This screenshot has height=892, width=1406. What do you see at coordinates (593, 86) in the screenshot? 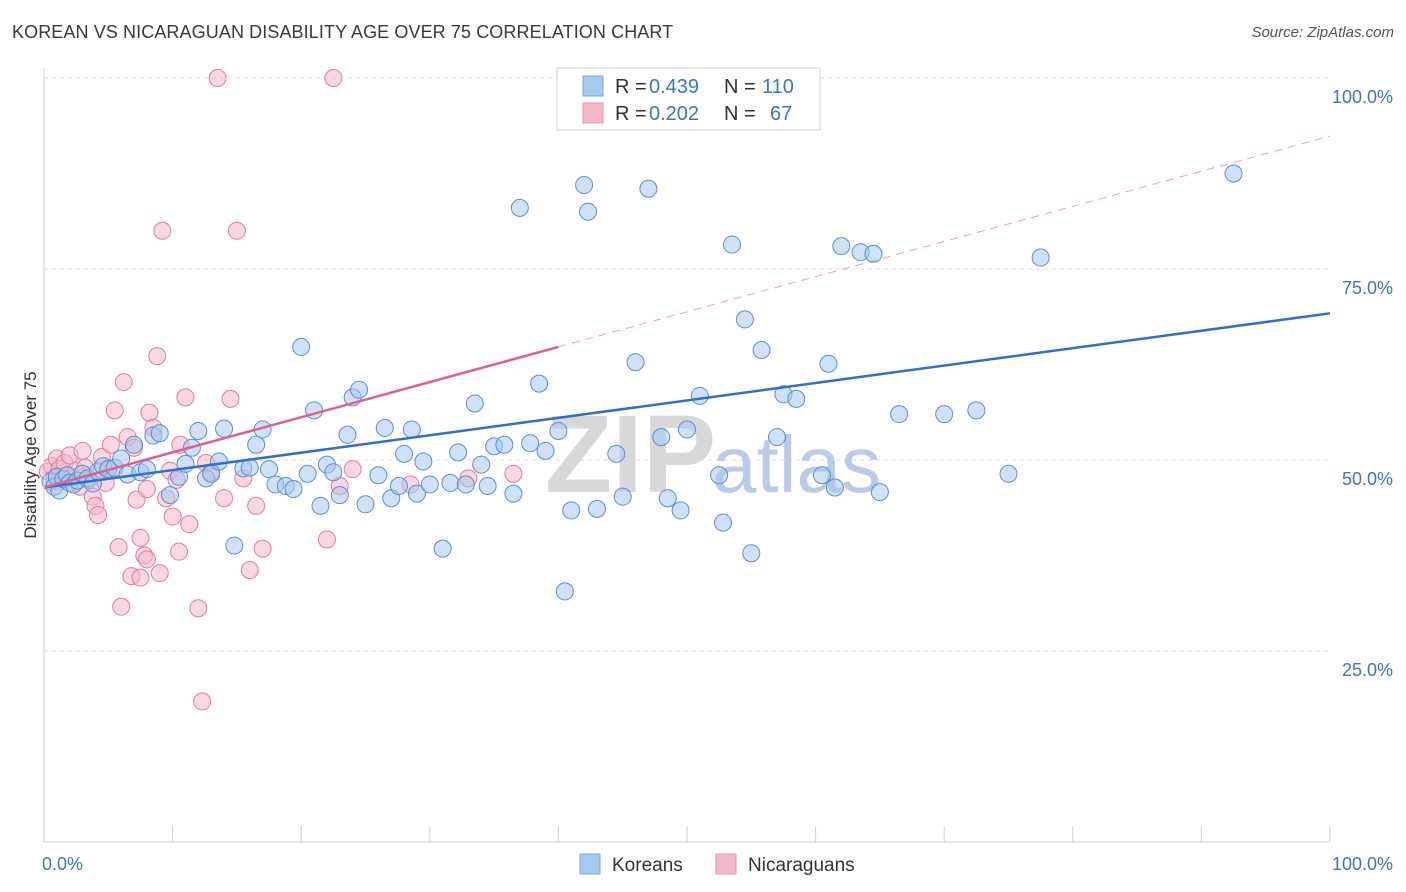
I see `koreans-swatch` at bounding box center [593, 86].